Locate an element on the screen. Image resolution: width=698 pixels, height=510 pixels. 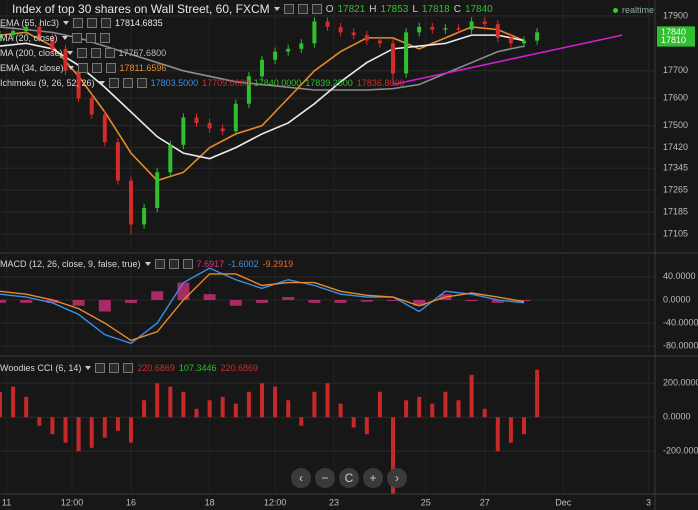
study-legend: EMA (34, close) 17811.6596 is located at coordinates (83, 68).